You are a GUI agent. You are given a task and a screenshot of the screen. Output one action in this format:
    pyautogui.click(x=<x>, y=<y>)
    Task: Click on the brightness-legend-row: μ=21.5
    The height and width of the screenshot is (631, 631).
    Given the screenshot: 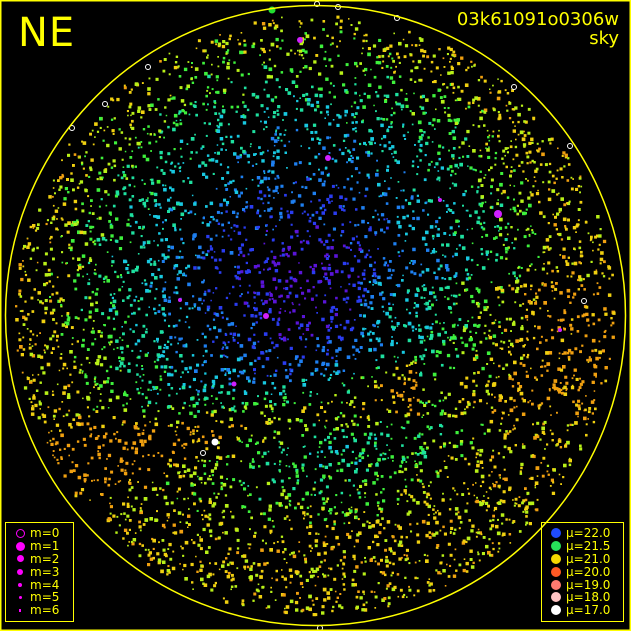 What is the action you would take?
    pyautogui.click(x=585, y=546)
    